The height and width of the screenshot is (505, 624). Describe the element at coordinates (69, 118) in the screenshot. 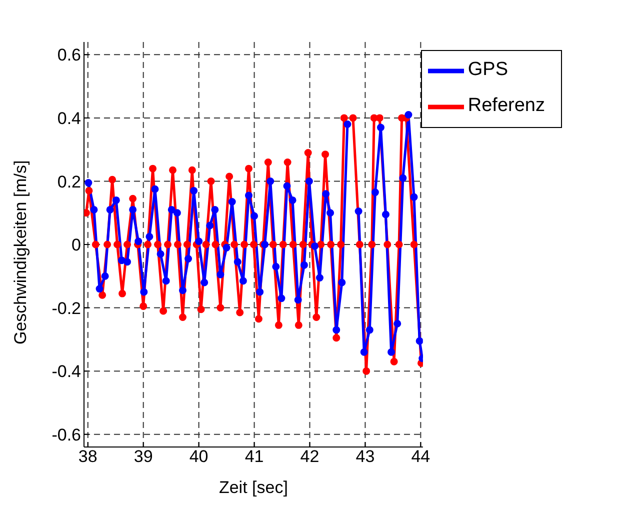

I see `y-tick-label: 0.4` at that location.